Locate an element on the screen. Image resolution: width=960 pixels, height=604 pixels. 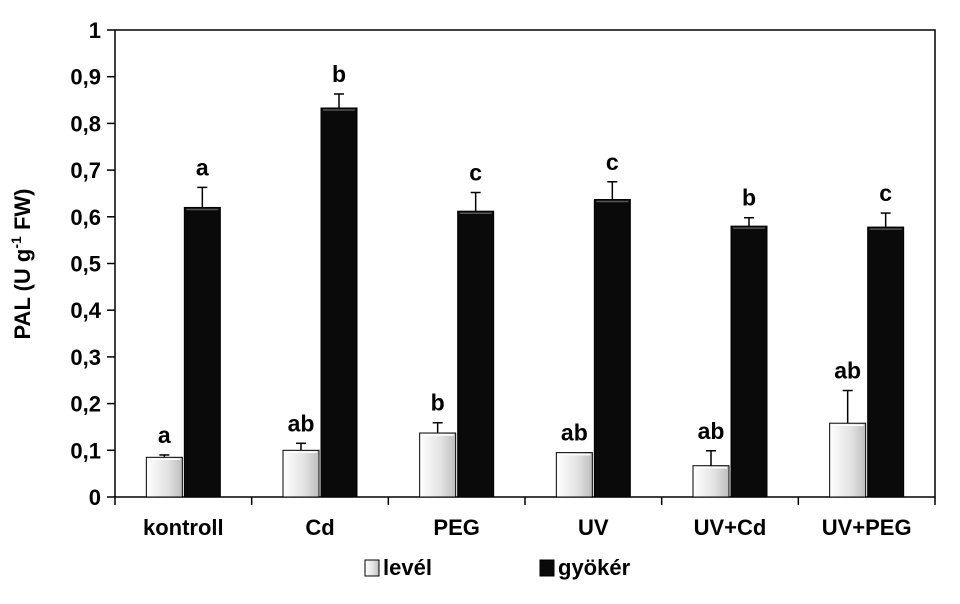
x-tick-label: UV is located at coordinates (593, 527).